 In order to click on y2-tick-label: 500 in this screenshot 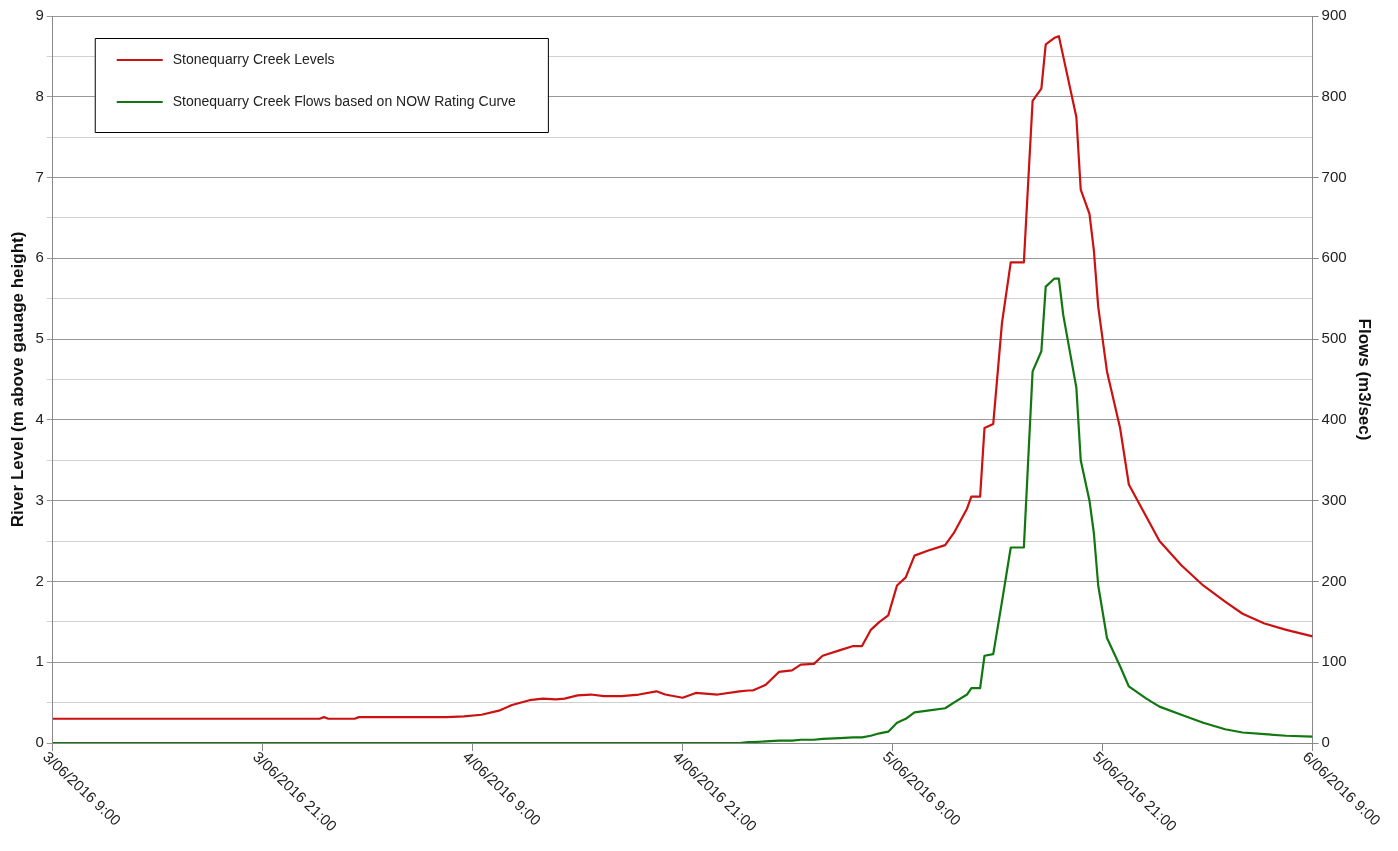, I will do `click(1334, 338)`.